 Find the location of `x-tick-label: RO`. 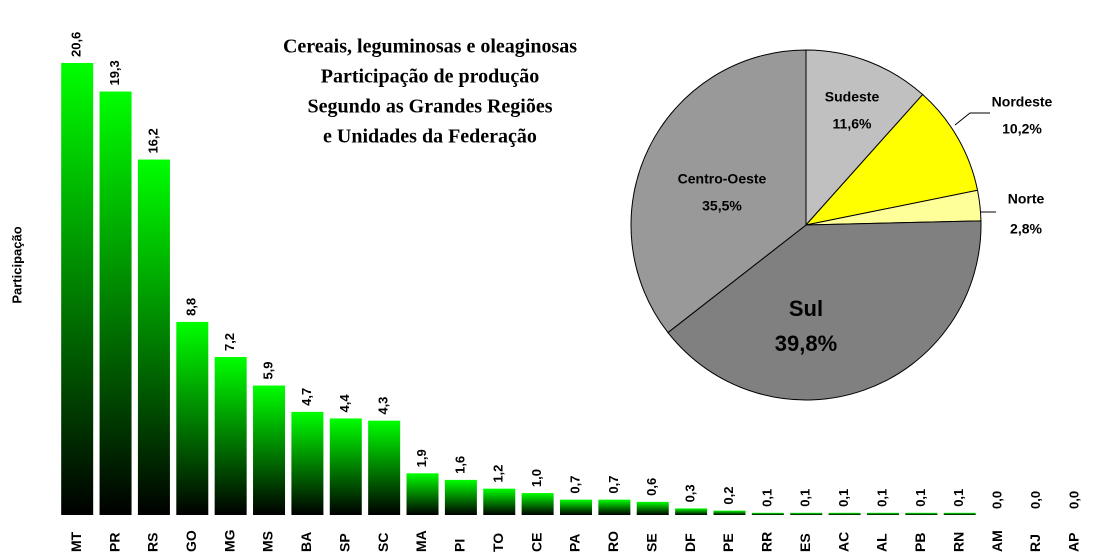

x-tick-label: RO is located at coordinates (613, 541).